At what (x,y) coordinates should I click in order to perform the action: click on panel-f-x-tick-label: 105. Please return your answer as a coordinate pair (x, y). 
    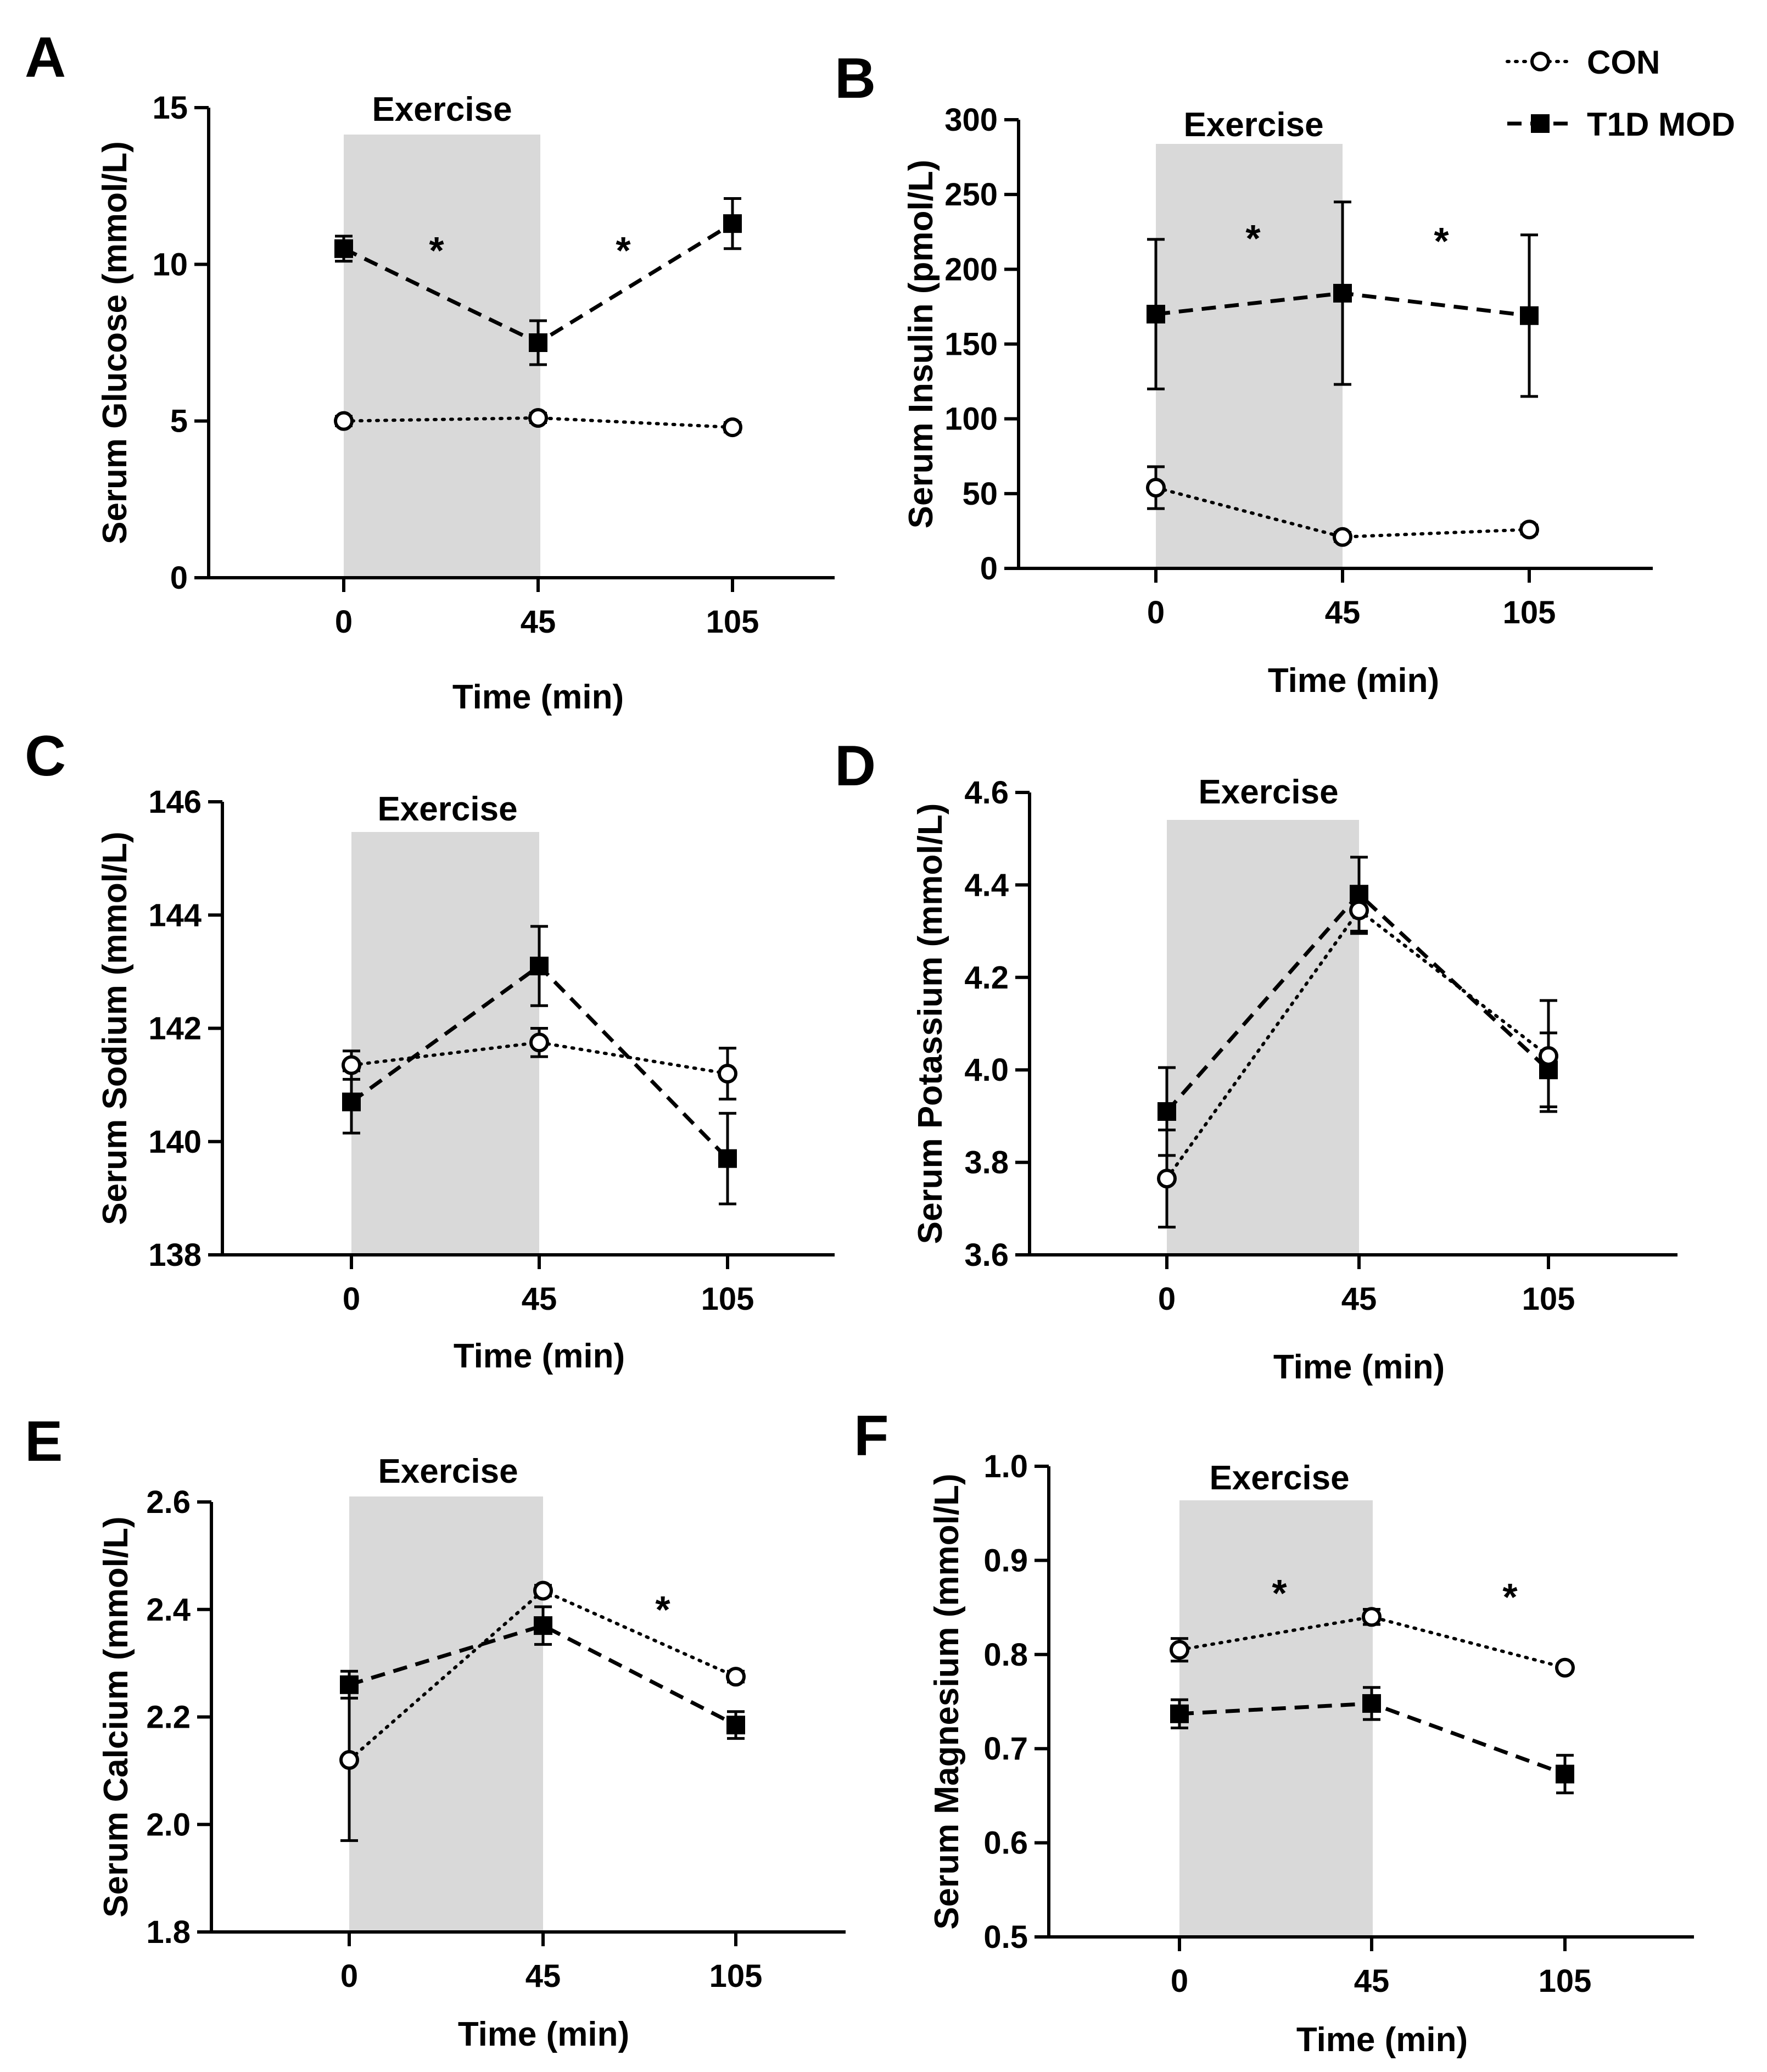
    Looking at the image, I should click on (1565, 1981).